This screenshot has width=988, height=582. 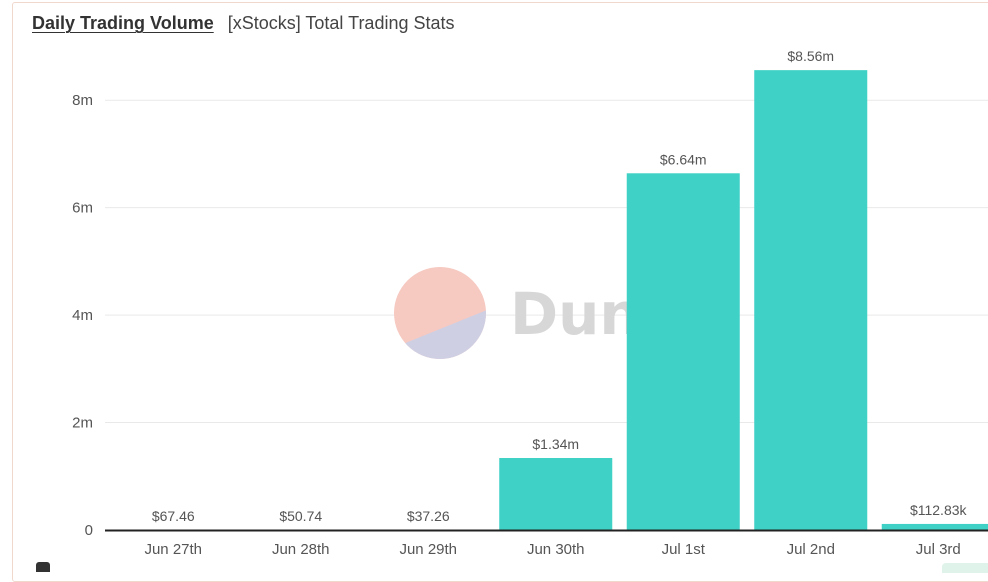 I want to click on bar-value-label: $67.46, so click(x=173, y=516).